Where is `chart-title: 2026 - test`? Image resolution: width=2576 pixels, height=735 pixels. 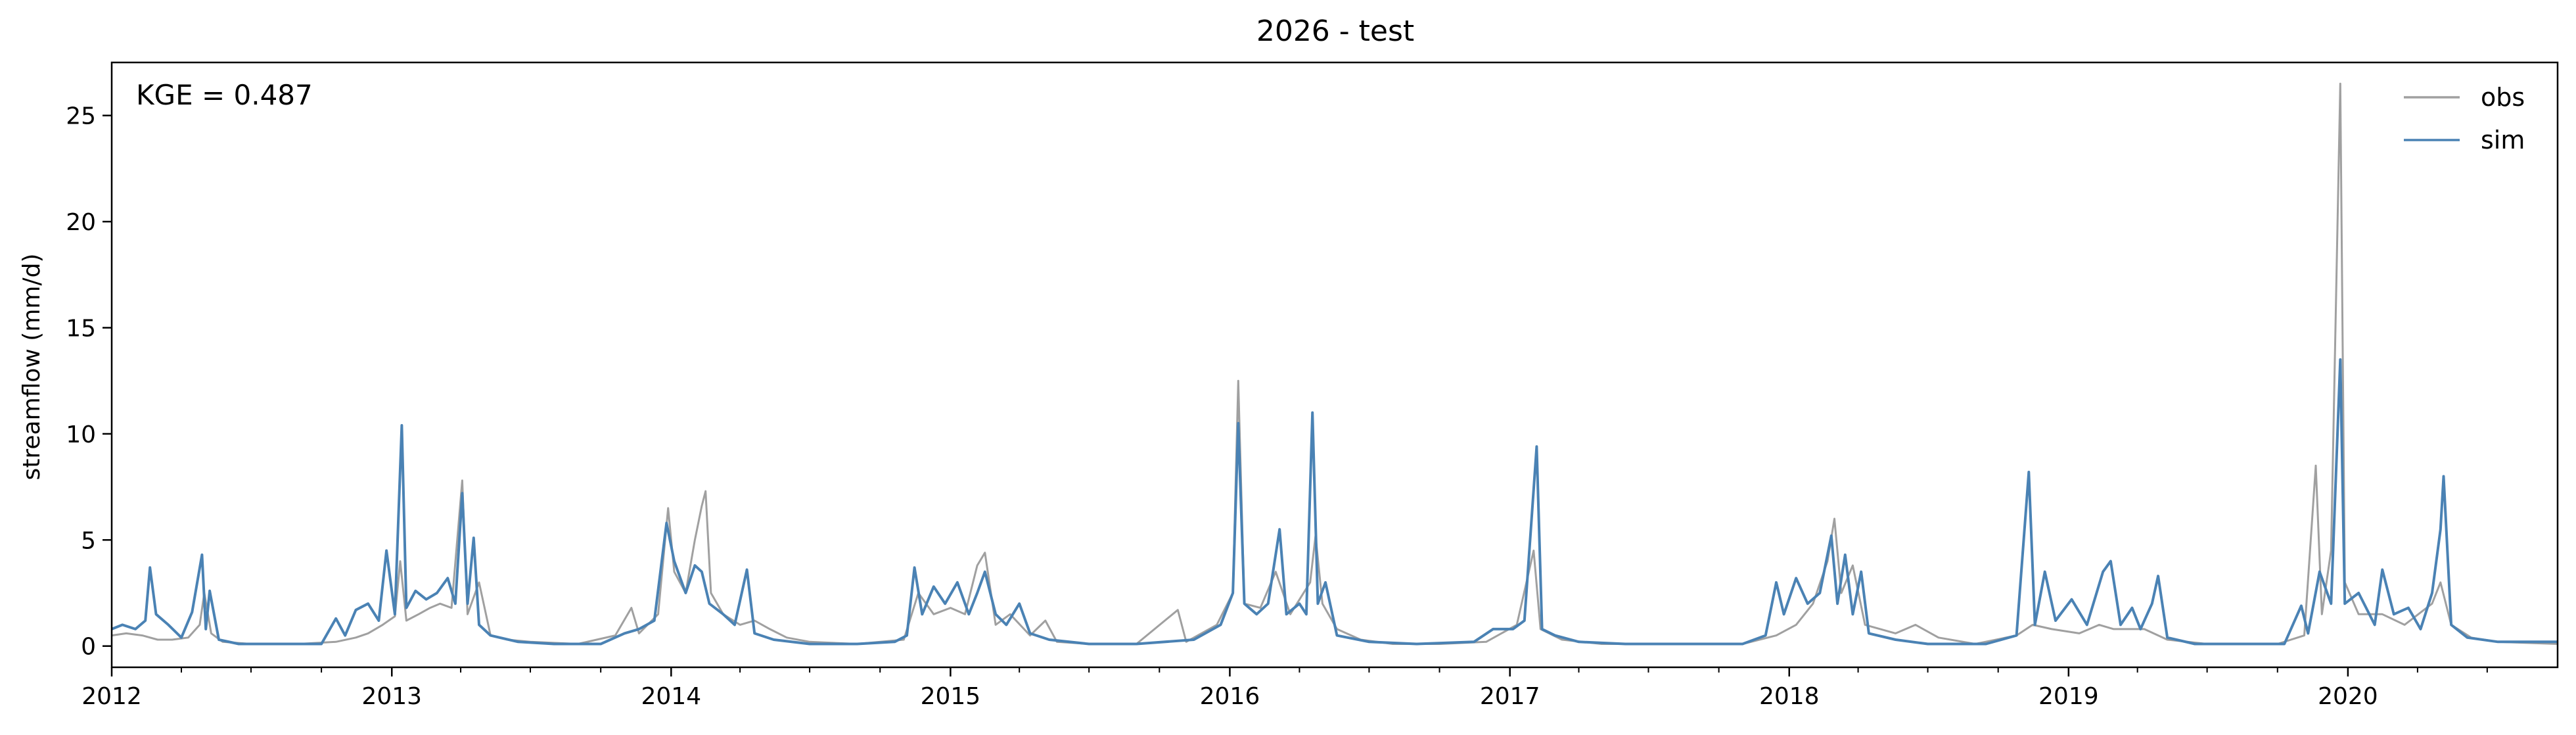
chart-title: 2026 - test is located at coordinates (1335, 31).